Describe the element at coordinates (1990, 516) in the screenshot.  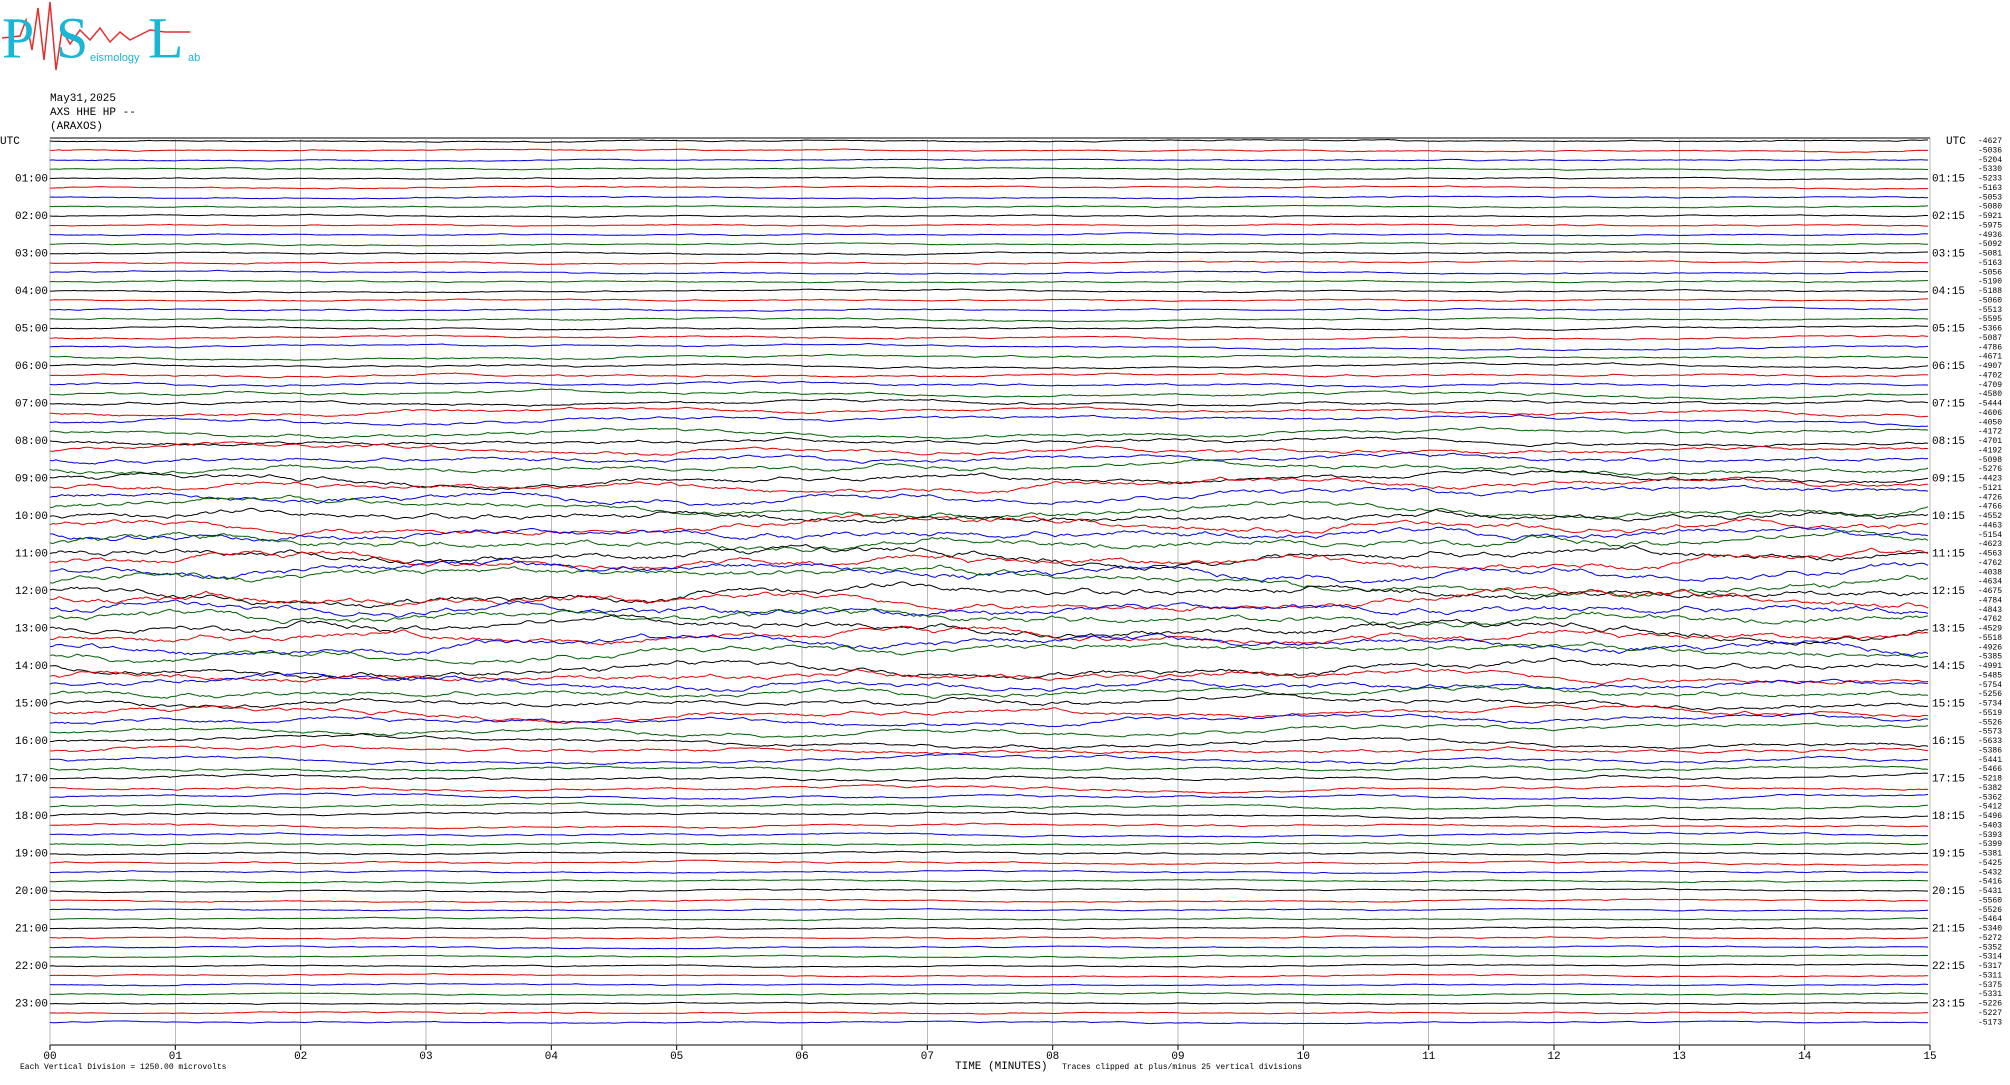
I see `trace-offset: -4552` at that location.